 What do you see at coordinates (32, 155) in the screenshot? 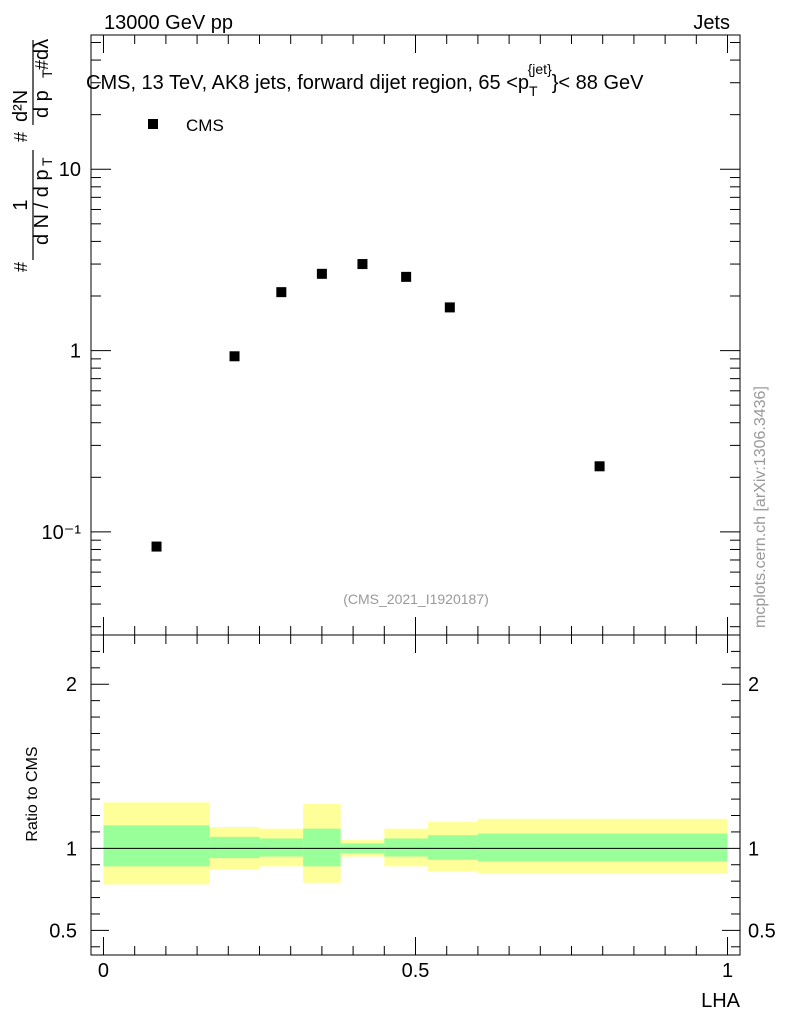
I see `y-axis-title: # 1 d N / d p T # d²N d p T # dλ` at bounding box center [32, 155].